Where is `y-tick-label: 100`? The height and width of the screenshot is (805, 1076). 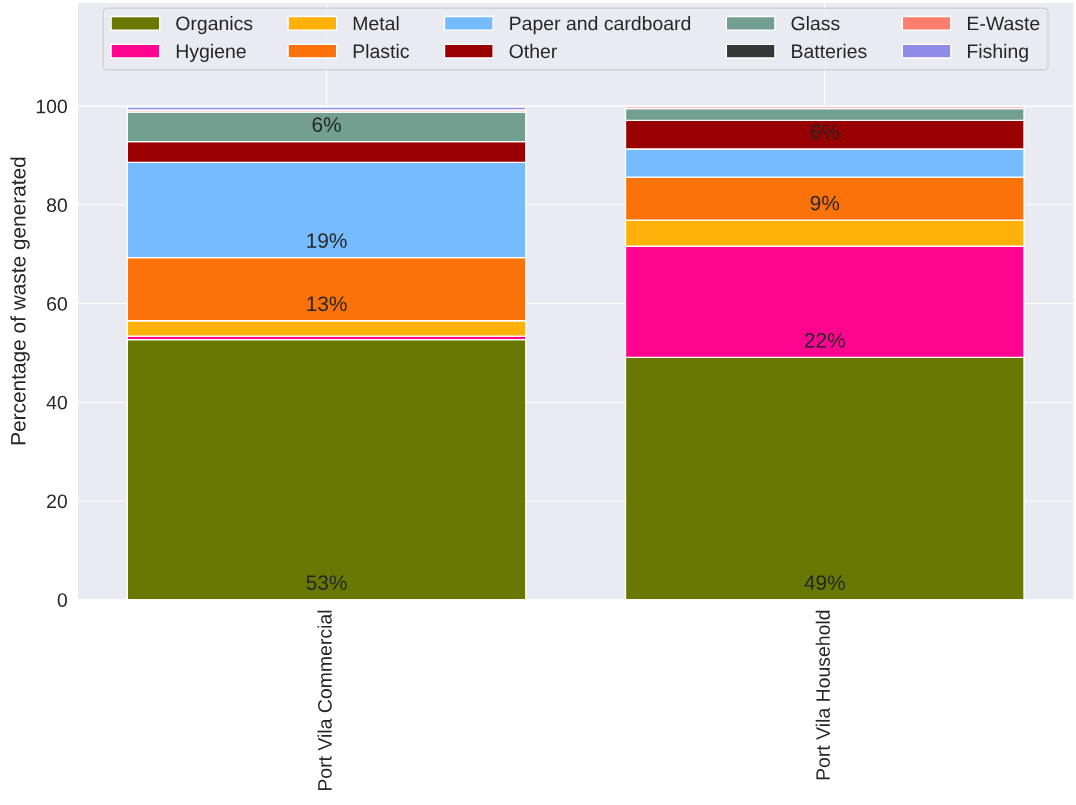 y-tick-label: 100 is located at coordinates (51, 106).